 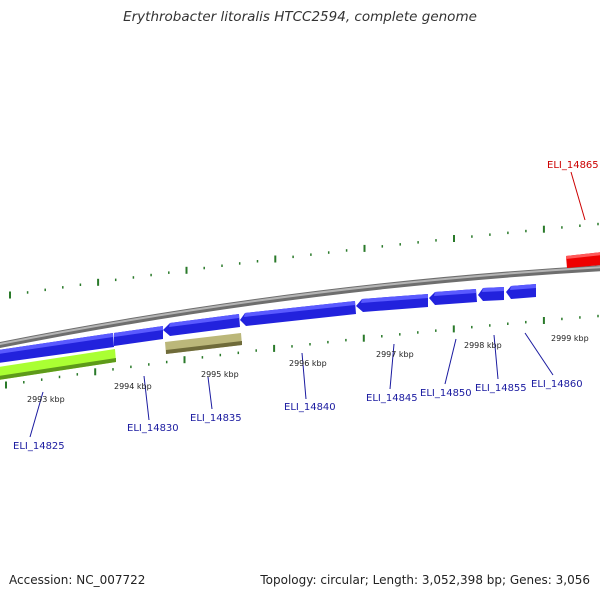 What do you see at coordinates (41, 580) in the screenshot?
I see `accession-label: Accession:` at bounding box center [41, 580].